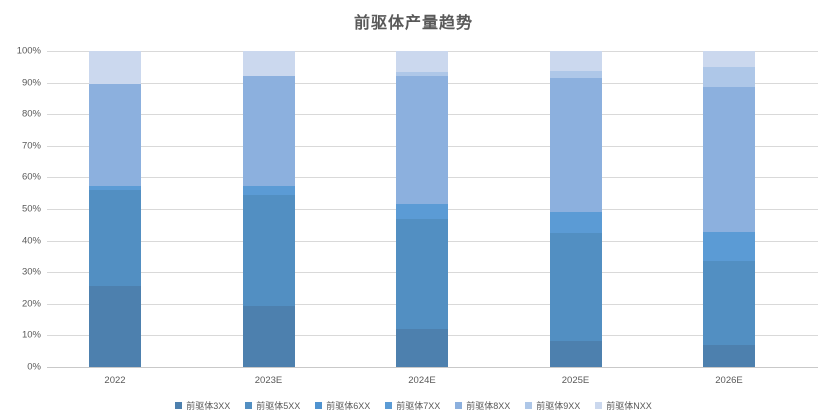  I want to click on x-axis-category-label: 2025E, so click(575, 380).